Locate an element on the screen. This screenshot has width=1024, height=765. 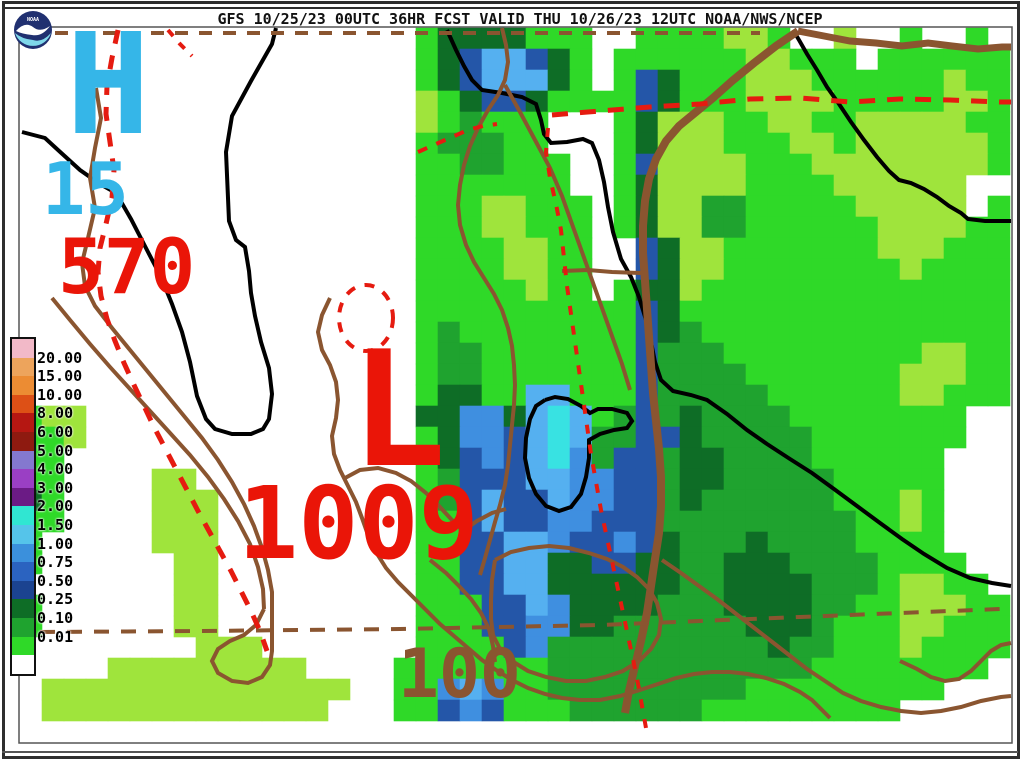
legend-label: 3.00 is located at coordinates (55, 487).